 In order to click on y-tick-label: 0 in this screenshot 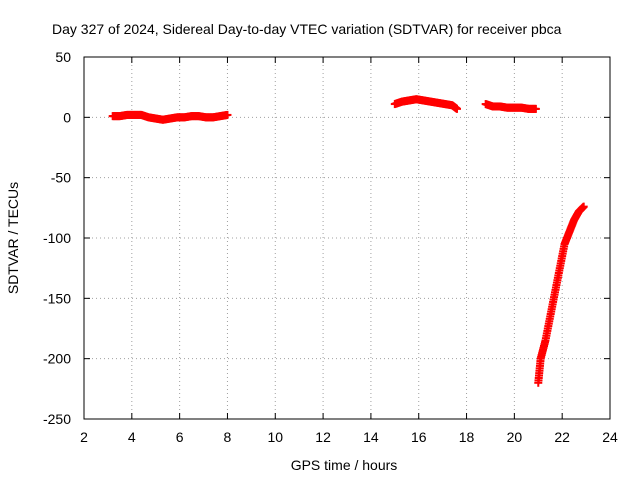, I will do `click(67, 117)`.